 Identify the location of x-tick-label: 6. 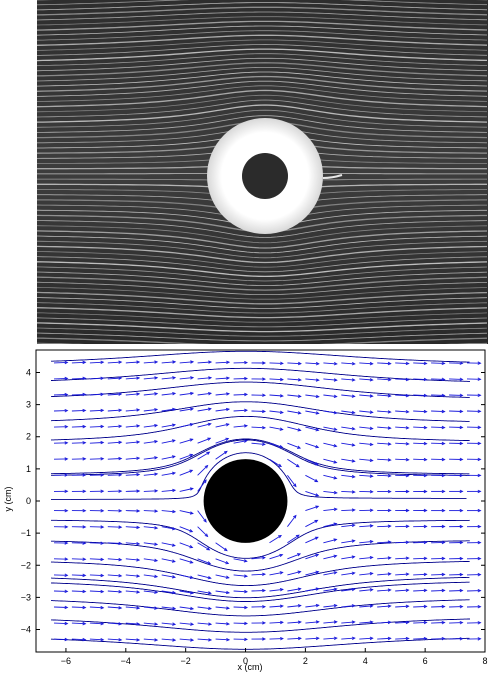
(425, 661).